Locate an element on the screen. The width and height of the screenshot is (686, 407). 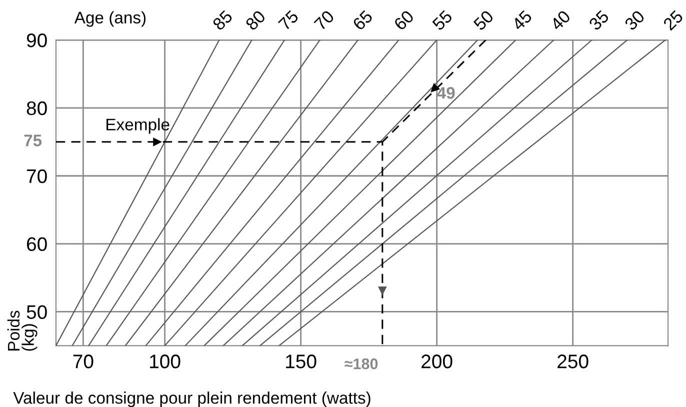
x-tick-label: 70 is located at coordinates (83, 361).